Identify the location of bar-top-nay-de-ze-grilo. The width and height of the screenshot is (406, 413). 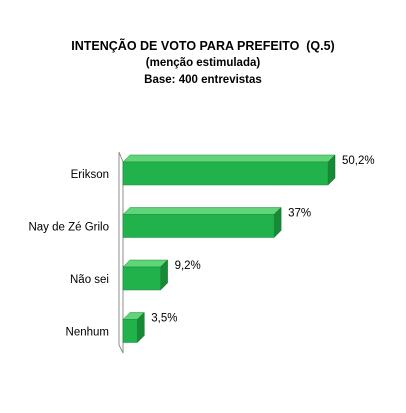
(202, 211).